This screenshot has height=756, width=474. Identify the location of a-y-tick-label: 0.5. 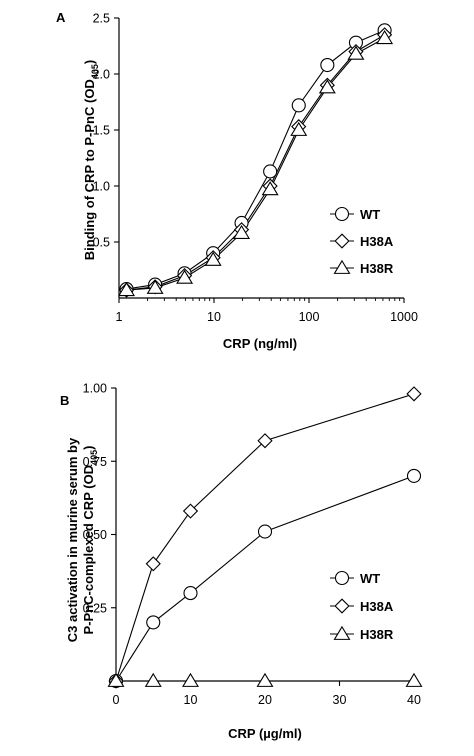
(101, 243).